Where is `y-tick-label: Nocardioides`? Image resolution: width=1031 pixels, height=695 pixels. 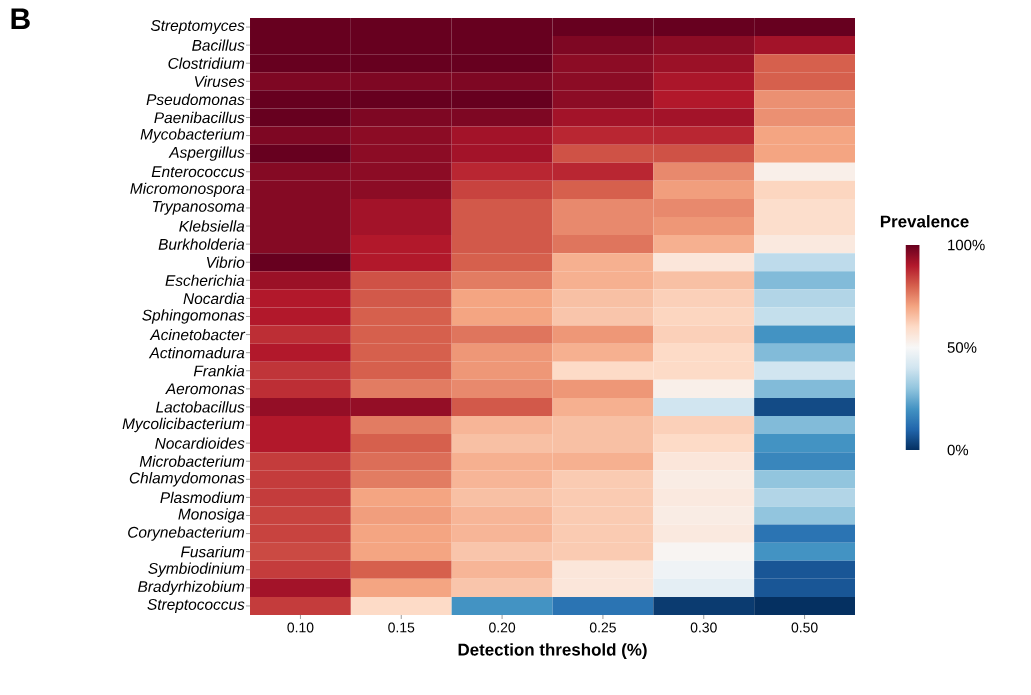
y-tick-label: Nocardioides is located at coordinates (200, 443).